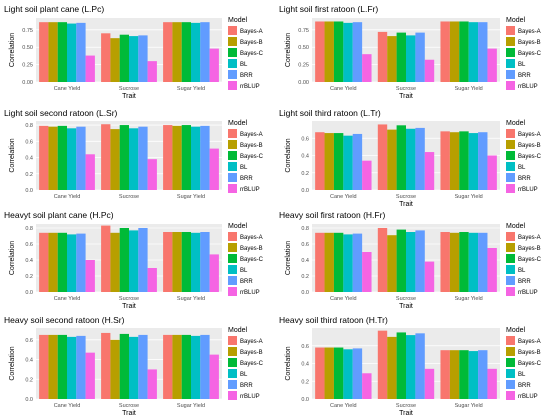  Describe the element at coordinates (332, 215) in the screenshot. I see `chart-title: Heavy soil first ratoon (H.Fr)` at that location.